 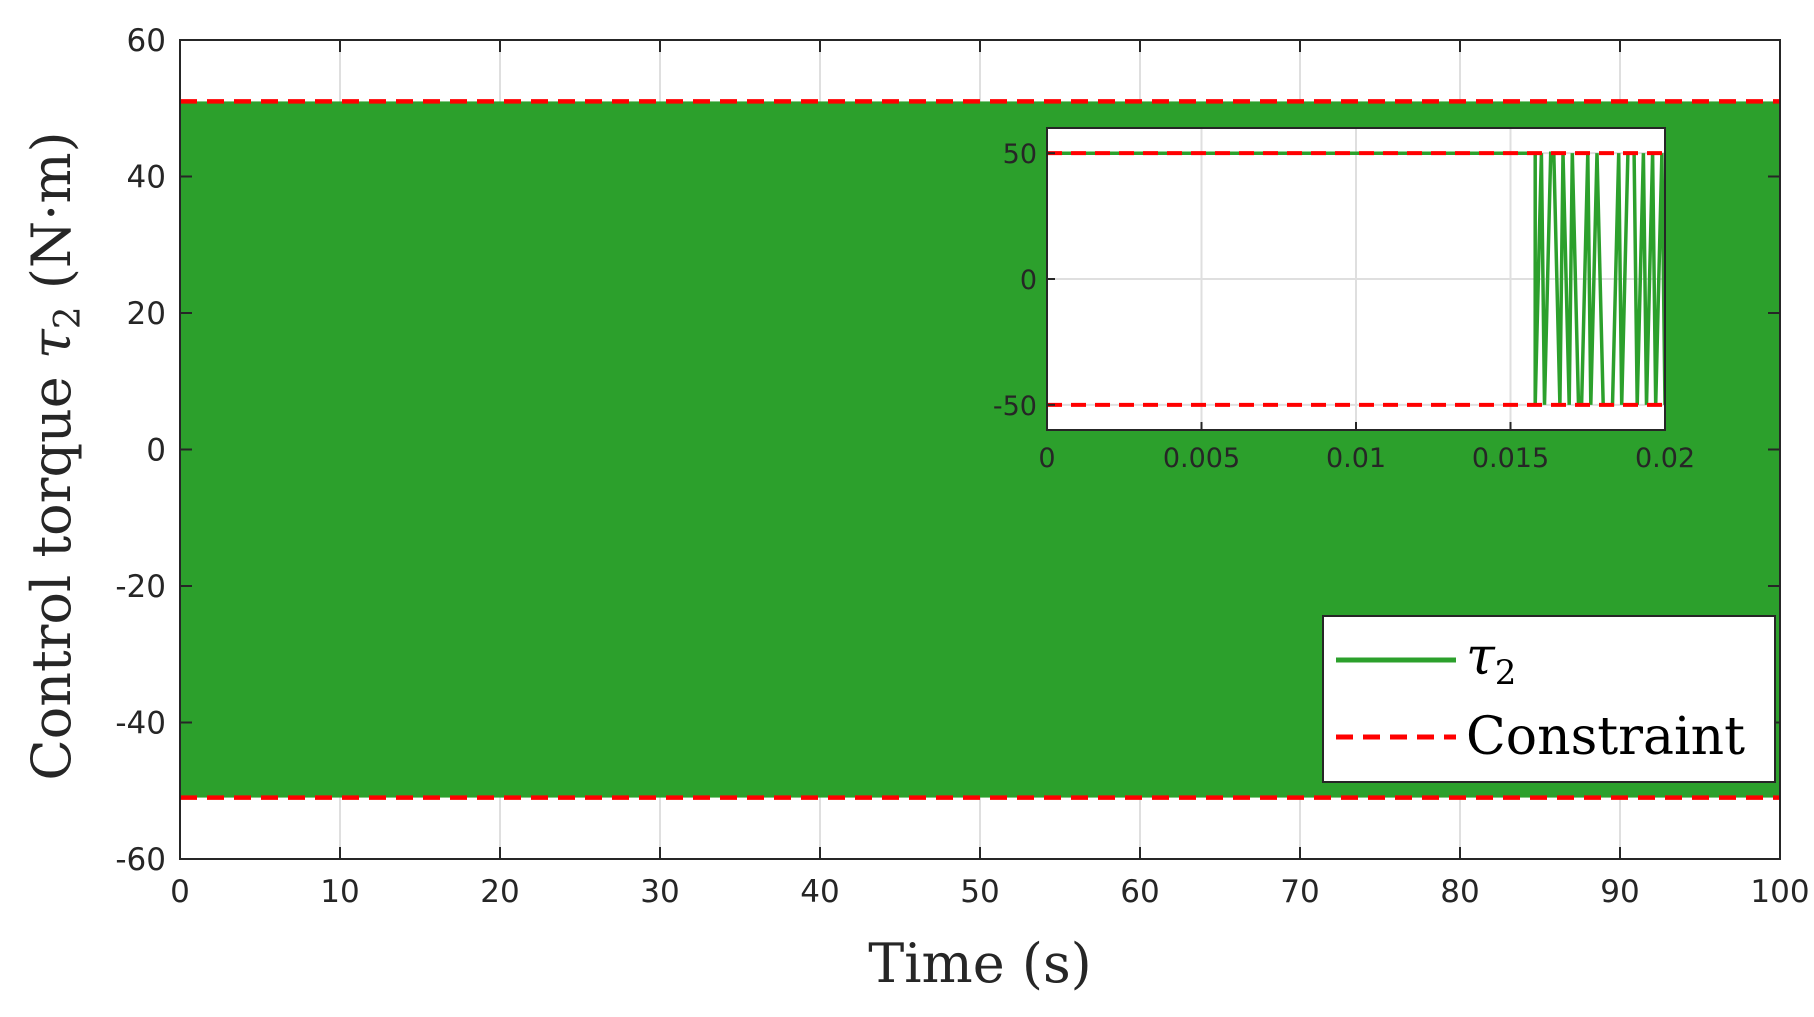 What do you see at coordinates (180, 892) in the screenshot?
I see `x-tick-label: 0` at bounding box center [180, 892].